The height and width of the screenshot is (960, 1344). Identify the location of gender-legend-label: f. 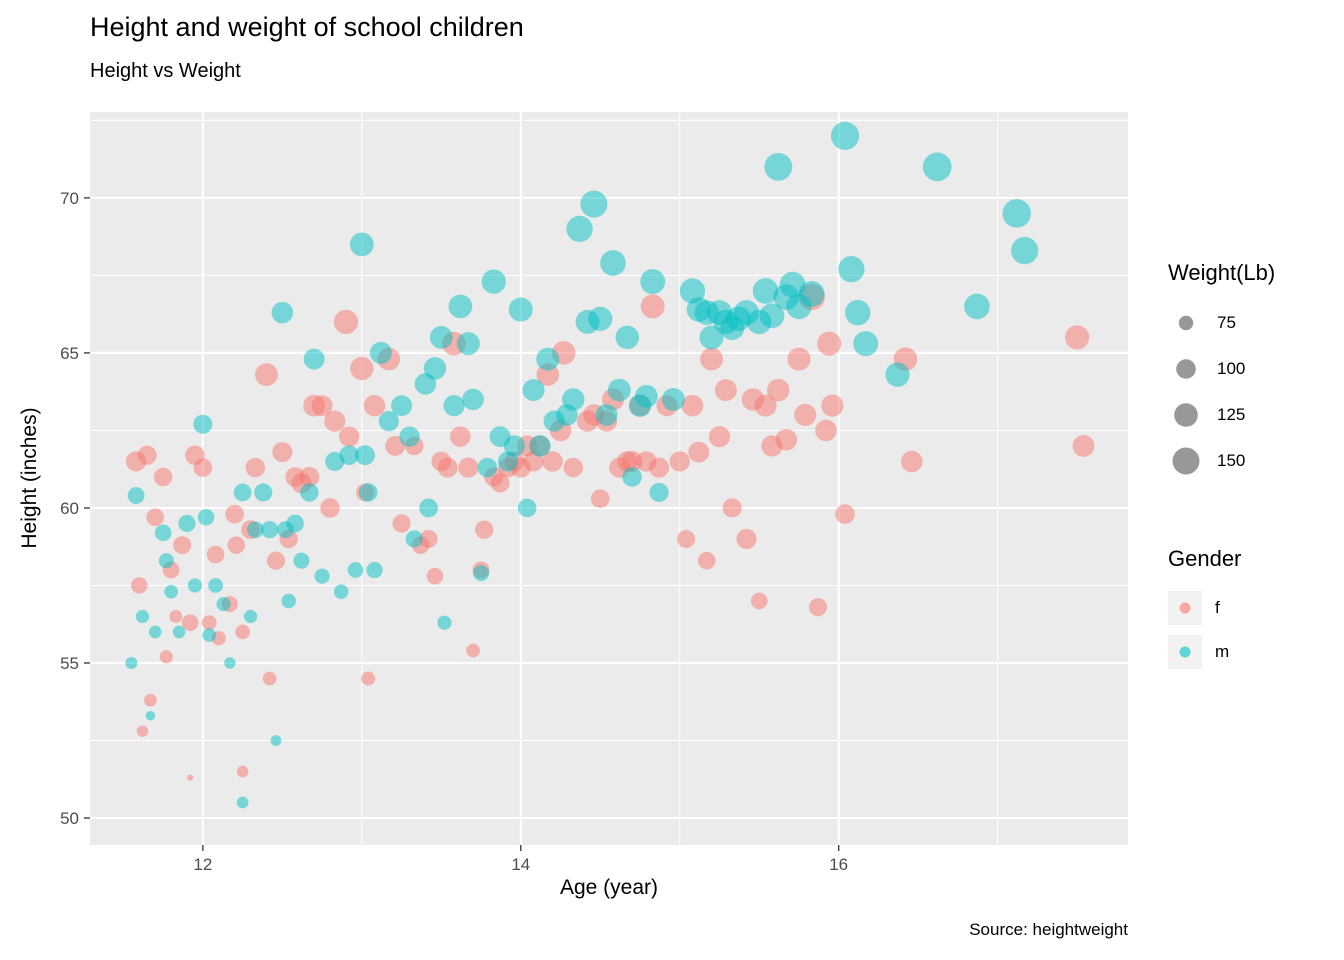
(1217, 607).